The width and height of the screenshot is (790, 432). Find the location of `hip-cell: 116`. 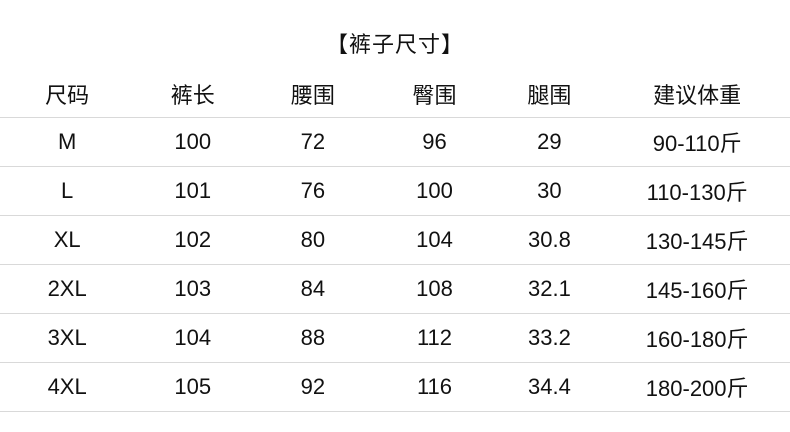

hip-cell: 116 is located at coordinates (434, 387).